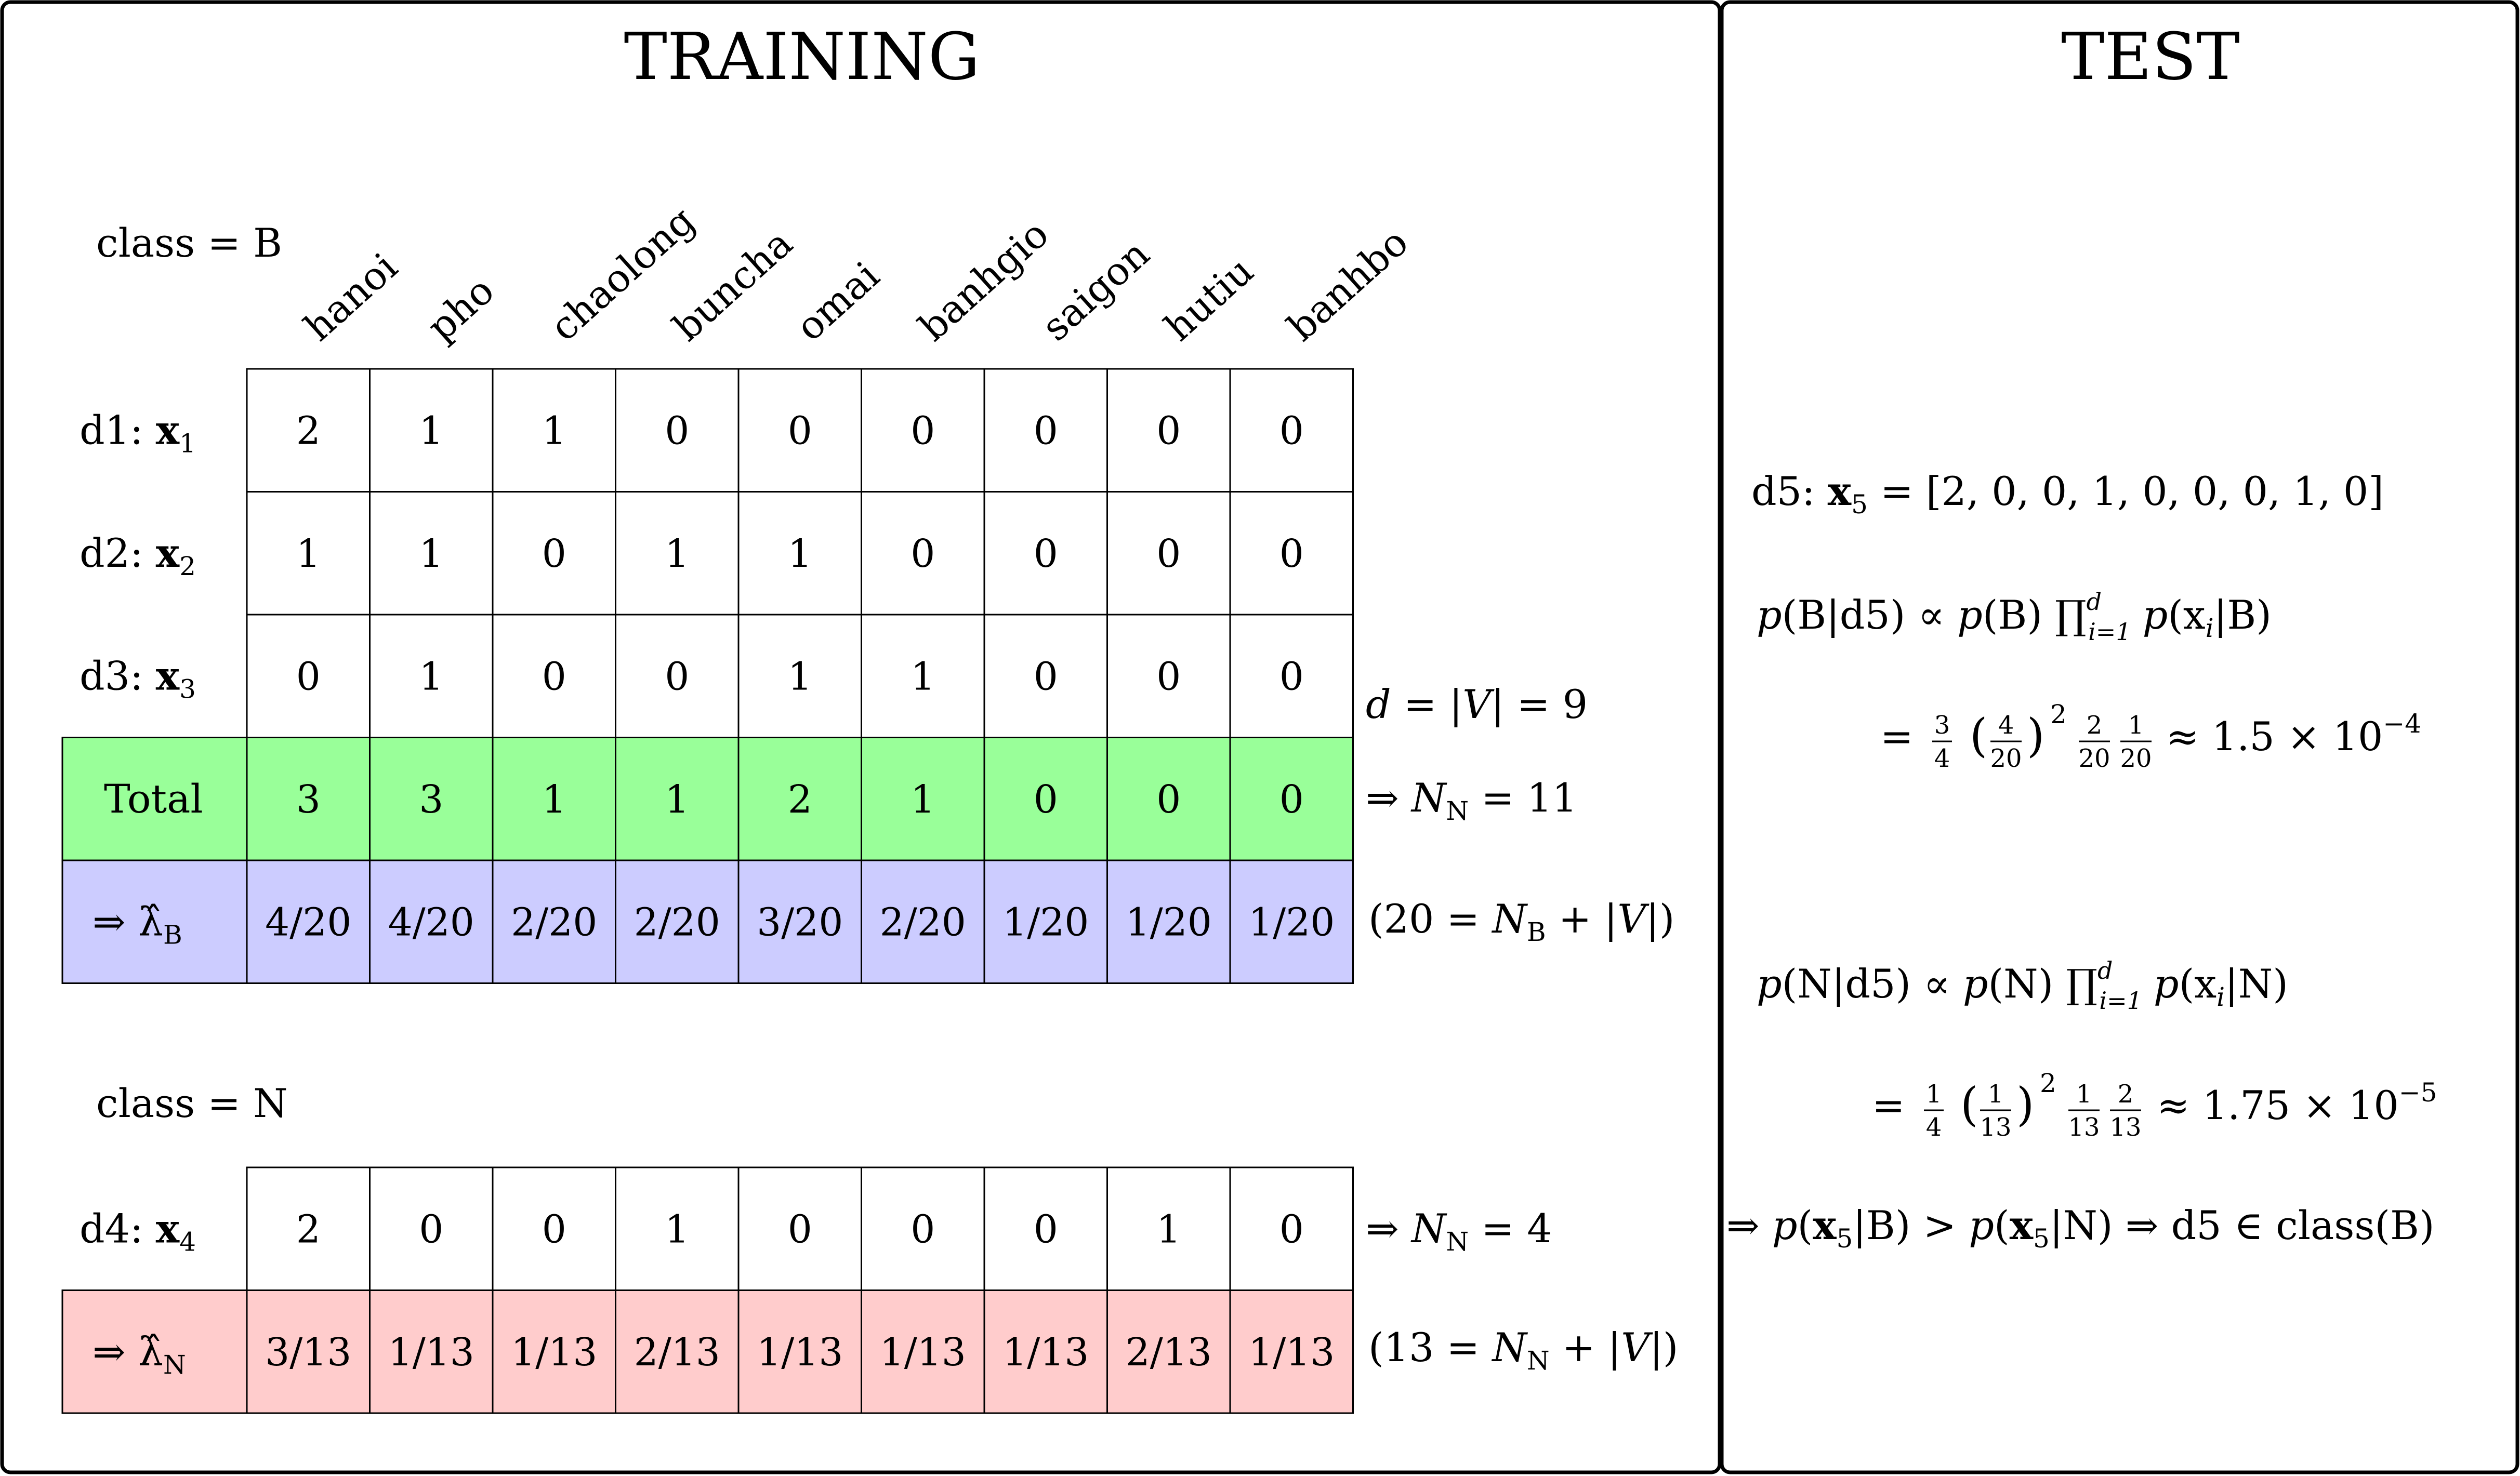 The width and height of the screenshot is (2520, 1476). What do you see at coordinates (1521, 921) in the screenshot?
I see `lambda-b-note: (20 = NB + |V|)` at bounding box center [1521, 921].